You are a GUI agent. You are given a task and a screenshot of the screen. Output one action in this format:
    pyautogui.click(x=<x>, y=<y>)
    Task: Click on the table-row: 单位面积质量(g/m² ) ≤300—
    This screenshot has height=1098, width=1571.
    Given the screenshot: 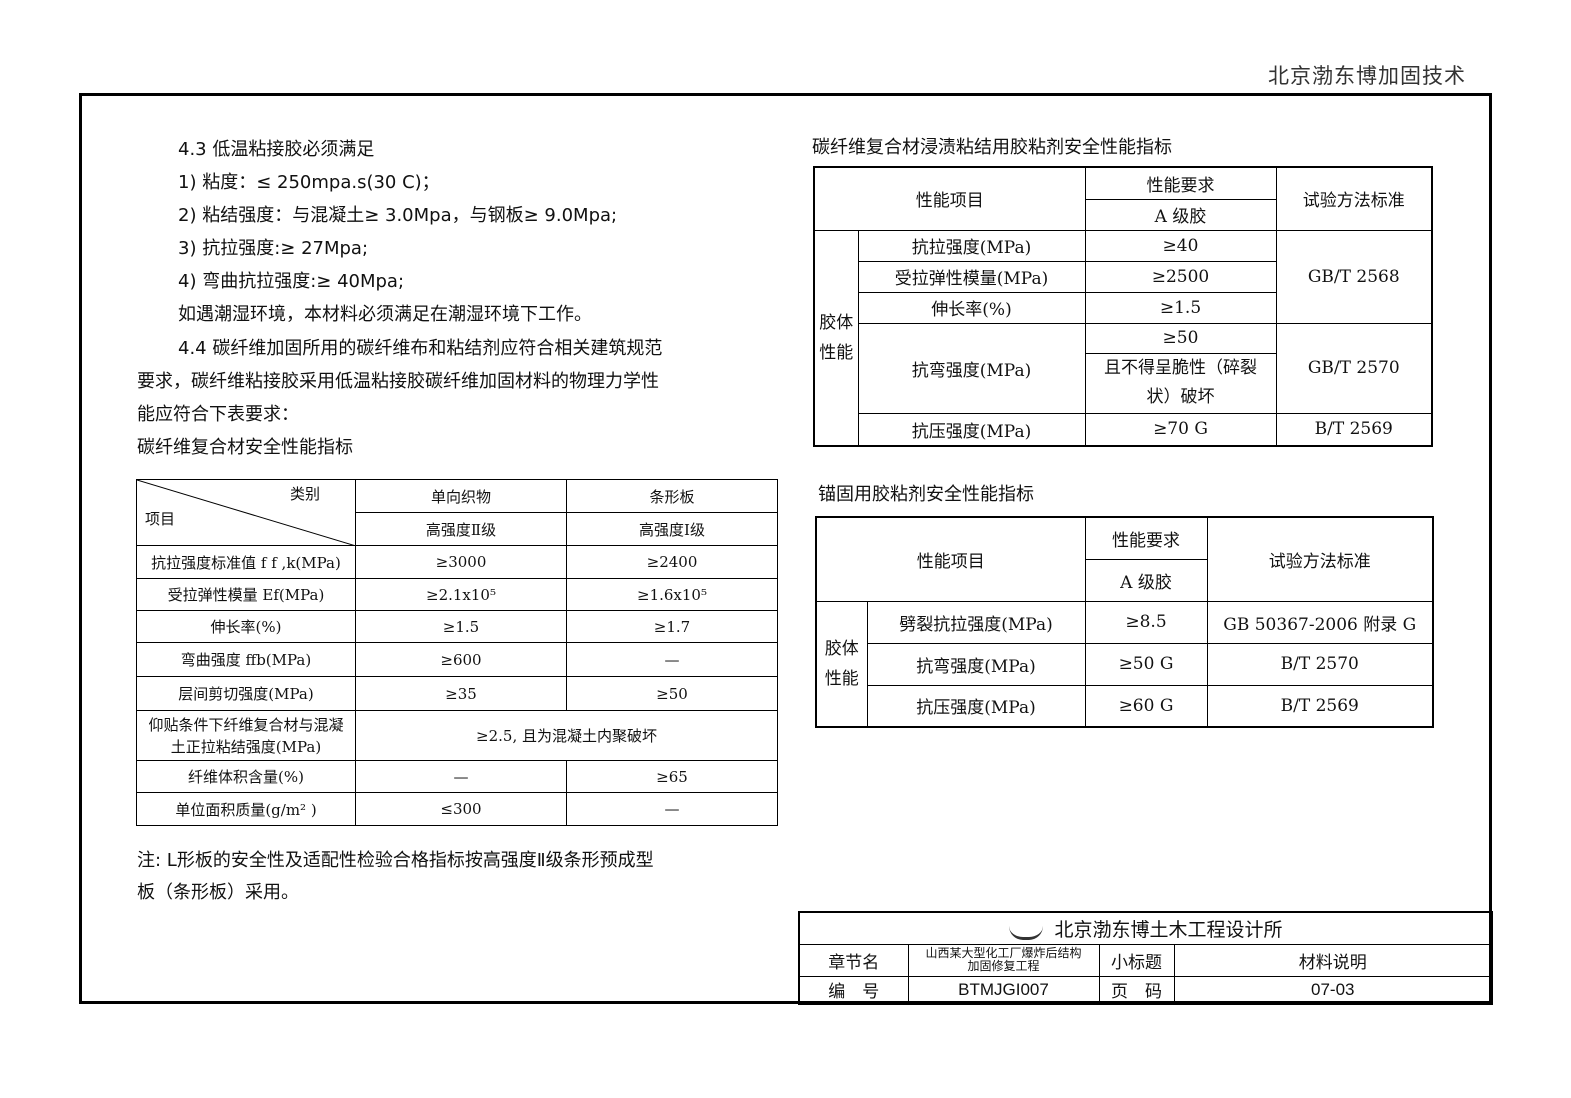 What is the action you would take?
    pyautogui.click(x=457, y=809)
    